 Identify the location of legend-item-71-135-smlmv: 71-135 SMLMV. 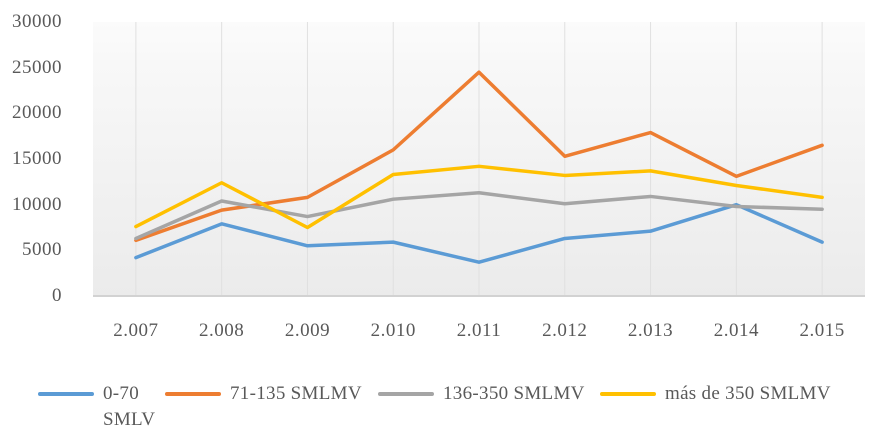
(263, 394).